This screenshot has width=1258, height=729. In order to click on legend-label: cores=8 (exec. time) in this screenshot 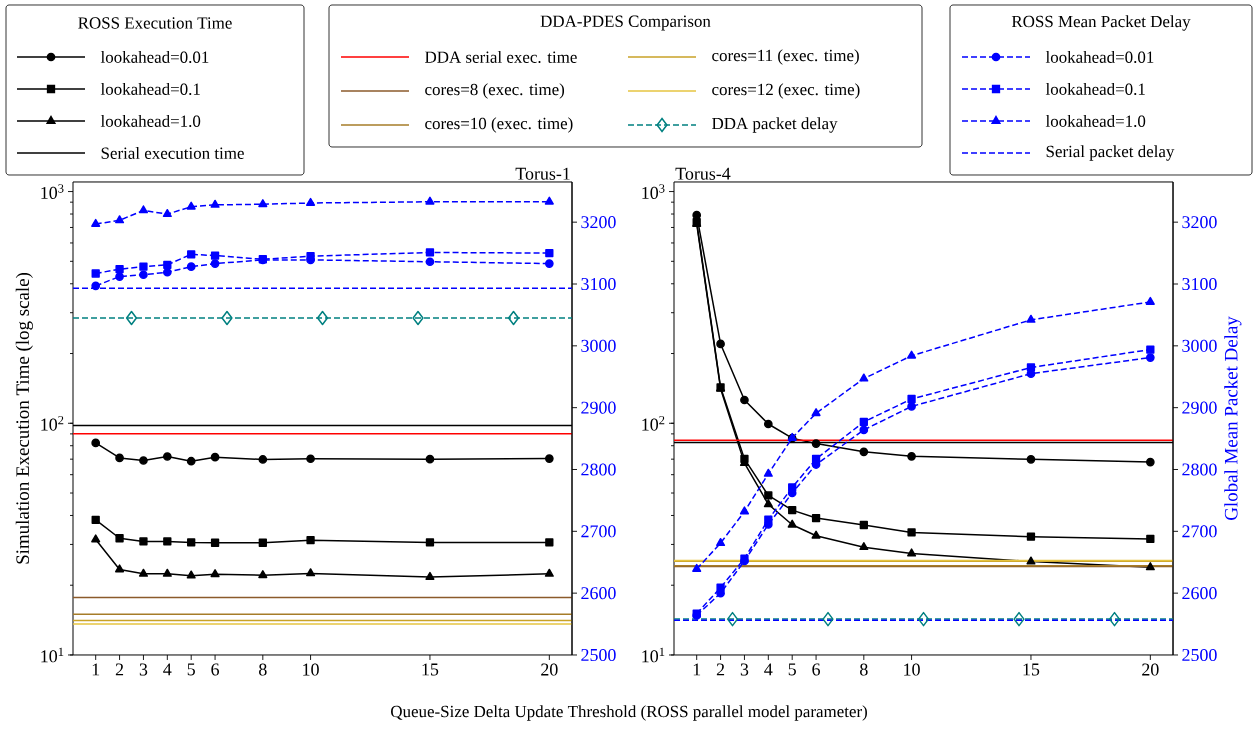, I will do `click(495, 91)`.